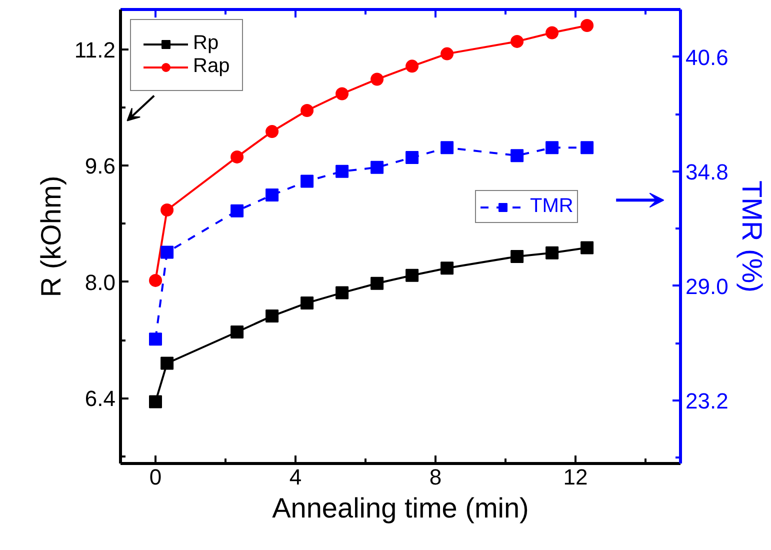 This screenshot has width=771, height=550. What do you see at coordinates (295, 477) in the screenshot?
I see `x-tick-label: 4` at bounding box center [295, 477].